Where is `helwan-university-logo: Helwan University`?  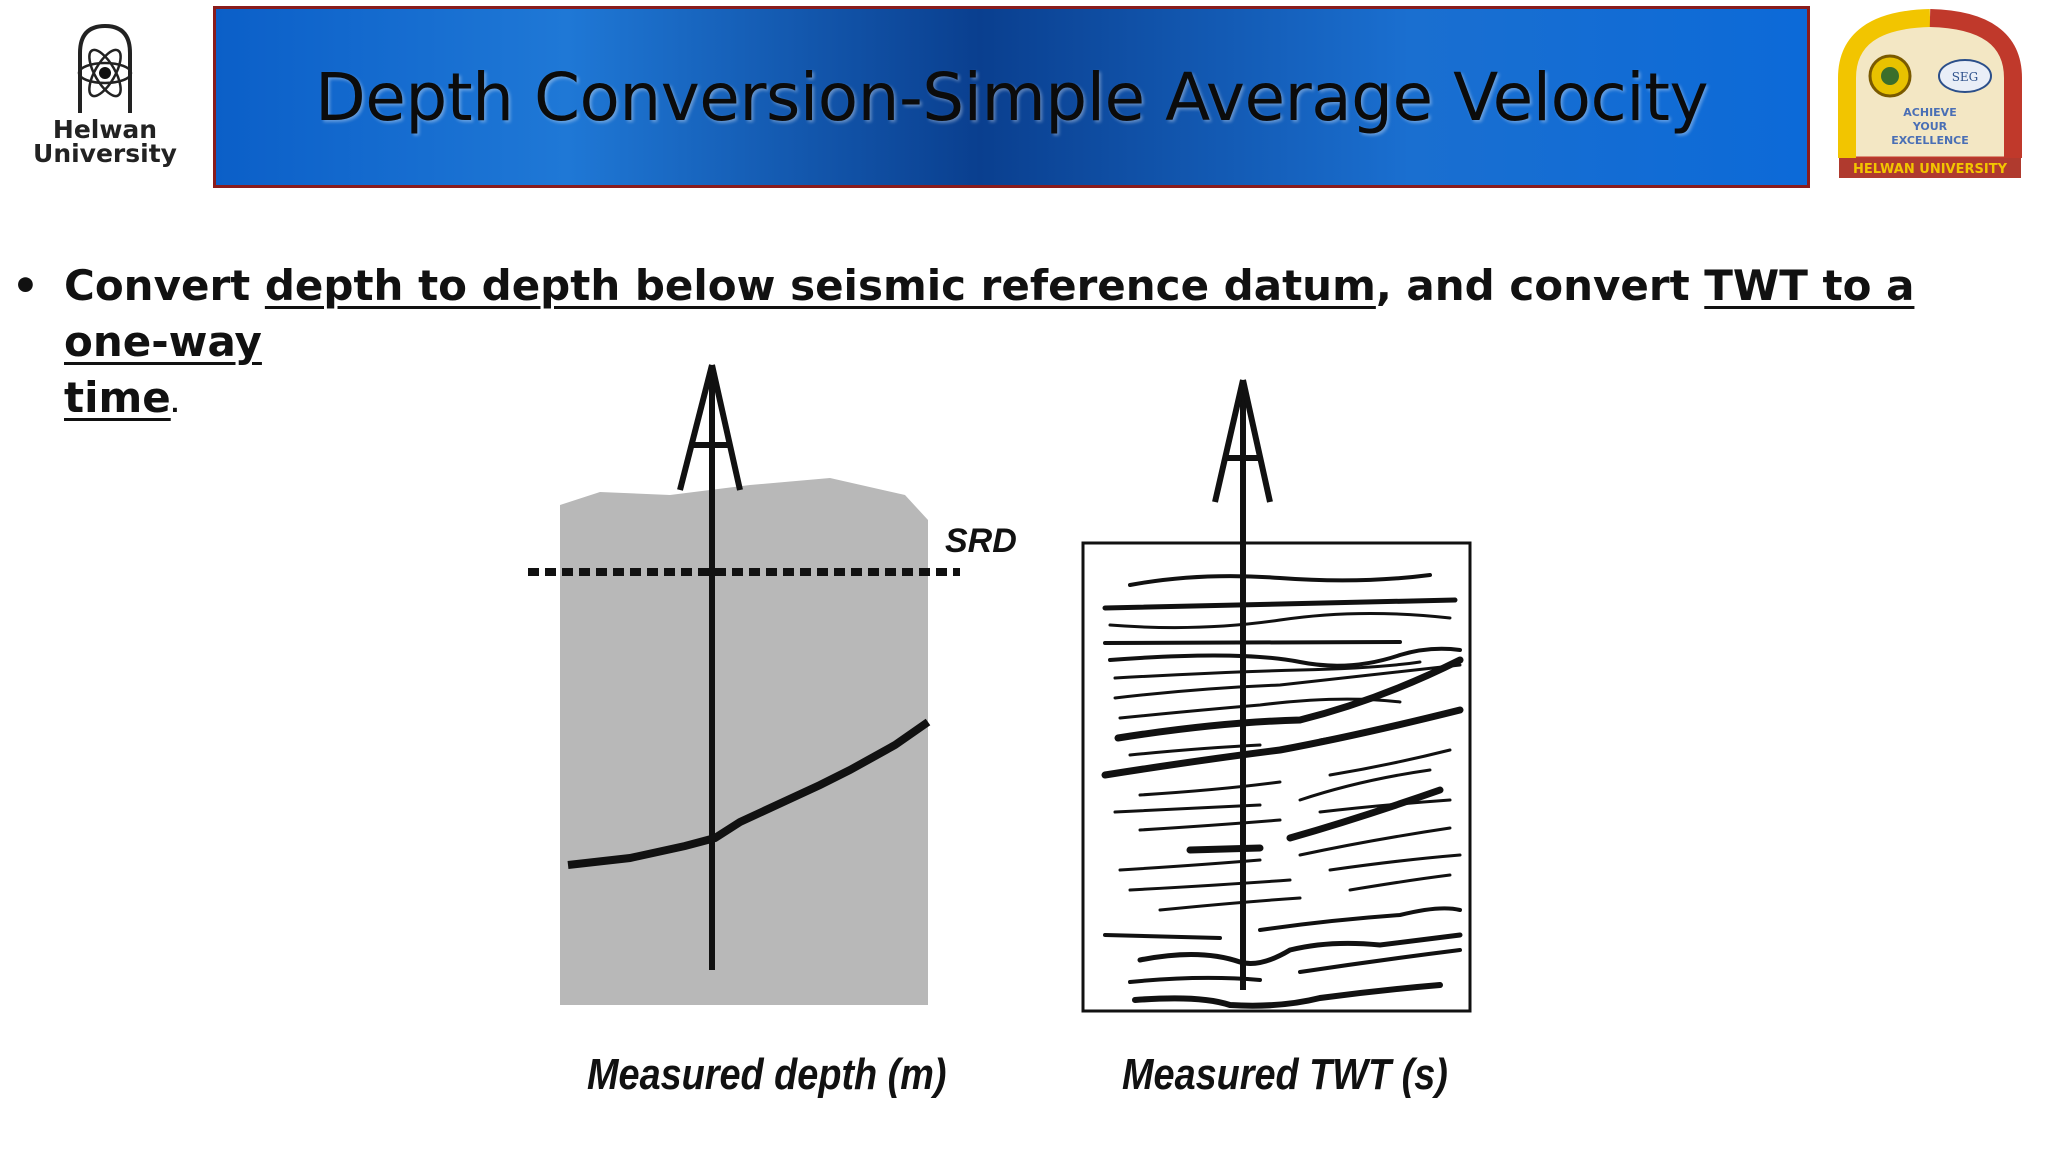 helwan-university-logo: Helwan University is located at coordinates (105, 93).